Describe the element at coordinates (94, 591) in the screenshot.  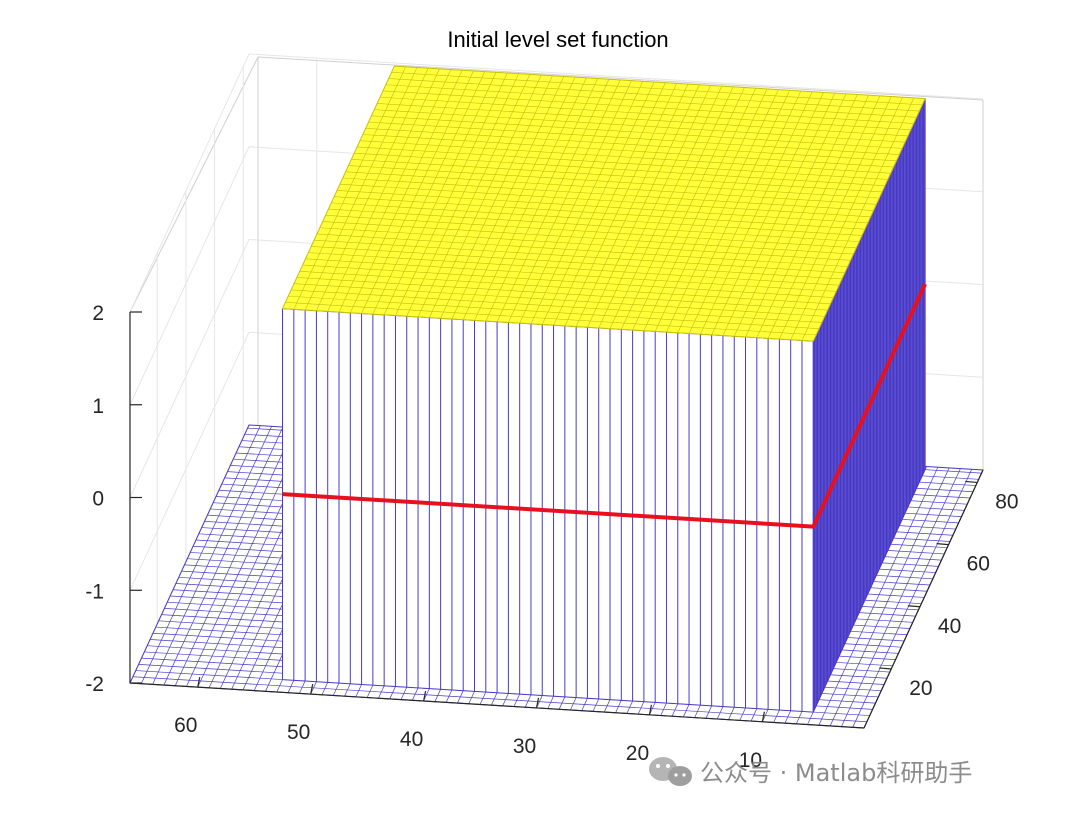
I see `z-tick-label: -1` at that location.